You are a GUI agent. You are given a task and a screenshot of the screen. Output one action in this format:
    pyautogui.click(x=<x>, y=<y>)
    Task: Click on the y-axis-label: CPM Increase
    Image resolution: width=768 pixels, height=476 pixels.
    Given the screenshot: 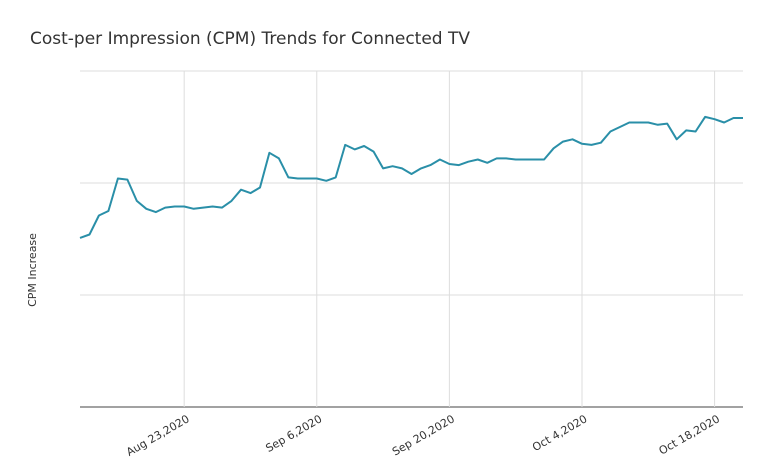 What is the action you would take?
    pyautogui.click(x=32, y=270)
    